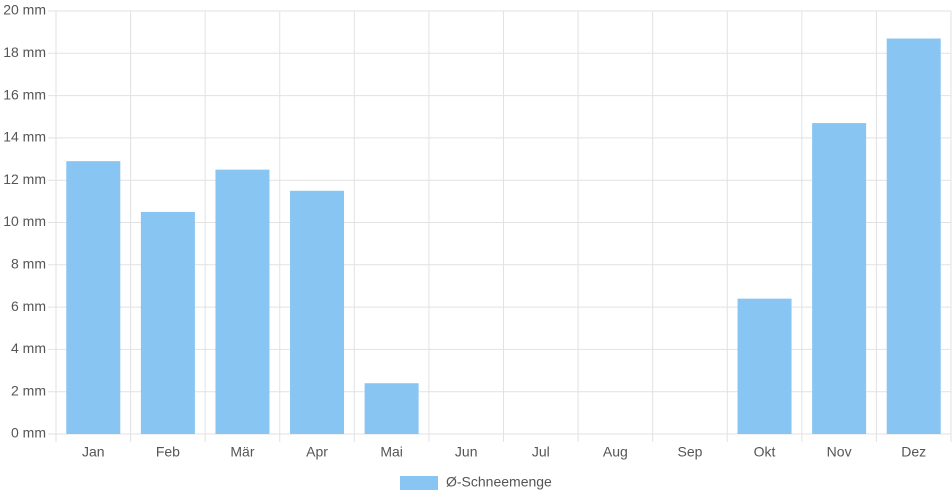 The height and width of the screenshot is (500, 952). Describe the element at coordinates (24, 52) in the screenshot. I see `y-tick-label: 18 mm` at that location.